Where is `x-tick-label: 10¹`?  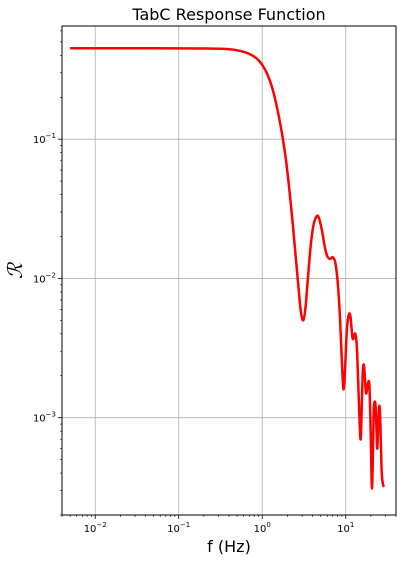
x-tick-label: 10¹ is located at coordinates (345, 528).